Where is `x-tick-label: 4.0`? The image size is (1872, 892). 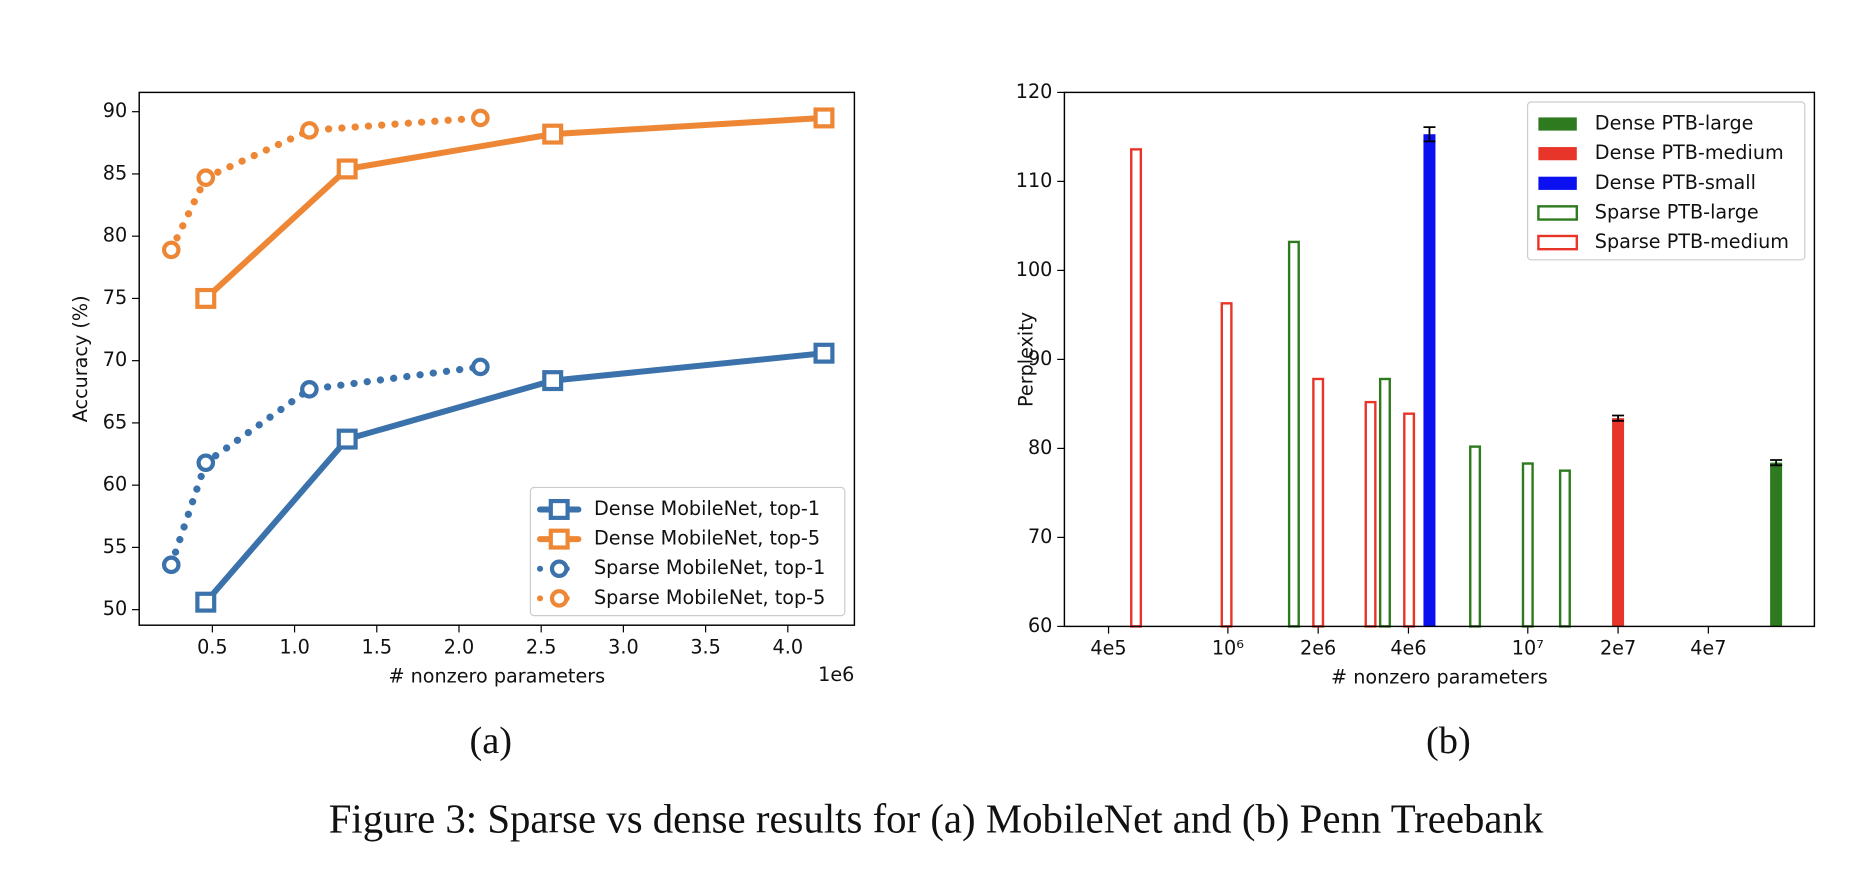
x-tick-label: 4.0 is located at coordinates (788, 647).